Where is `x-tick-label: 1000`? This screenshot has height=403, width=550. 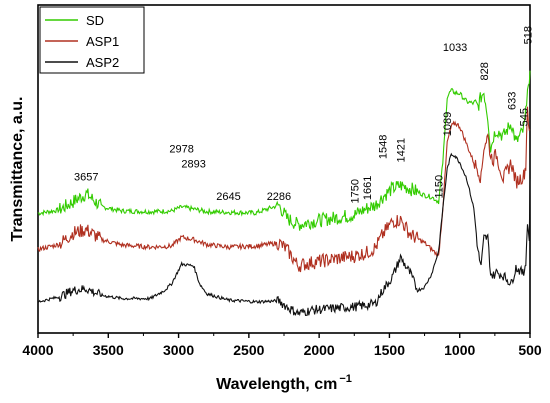 x-tick-label: 1000 is located at coordinates (459, 350).